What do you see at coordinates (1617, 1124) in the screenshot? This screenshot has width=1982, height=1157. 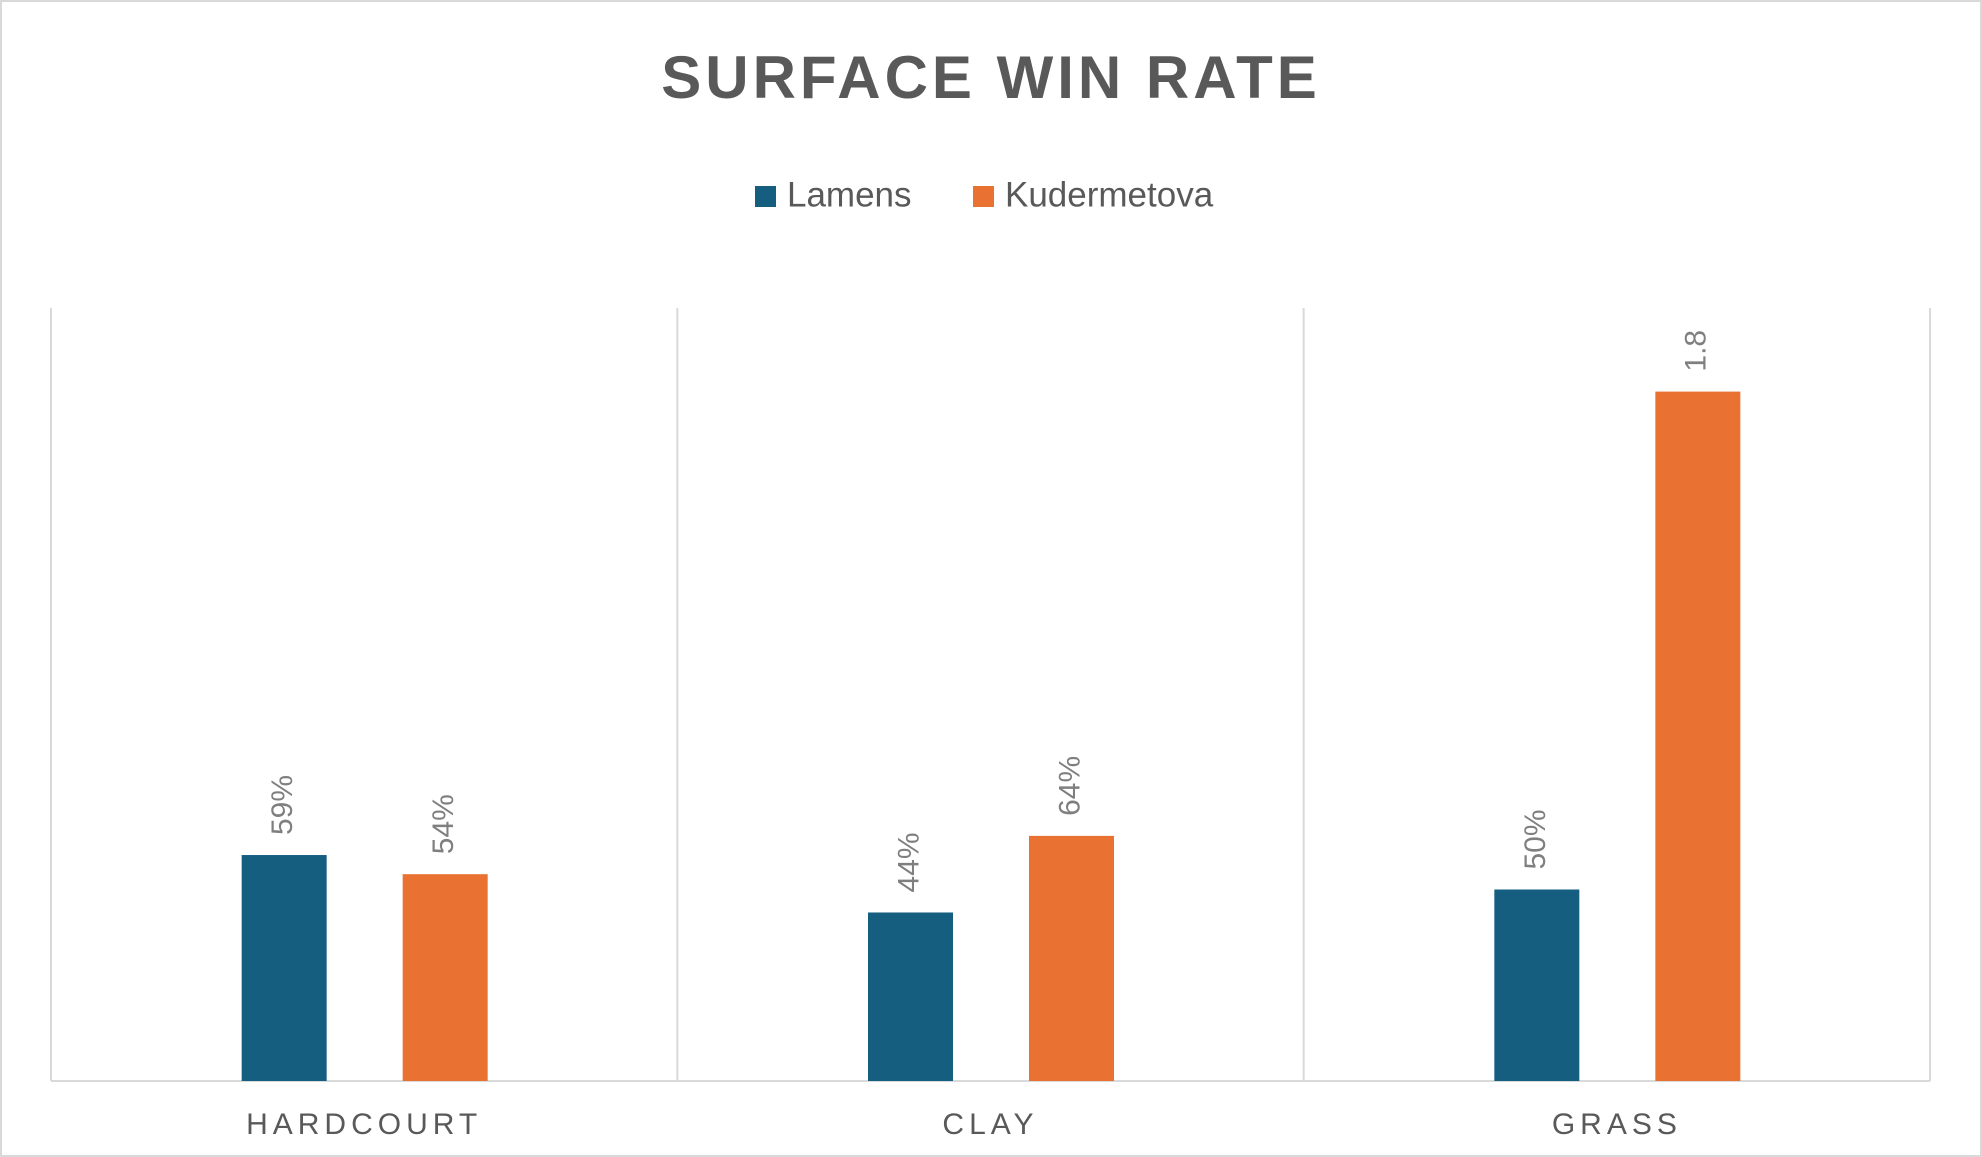 I see `x-tick-label: GRASS` at bounding box center [1617, 1124].